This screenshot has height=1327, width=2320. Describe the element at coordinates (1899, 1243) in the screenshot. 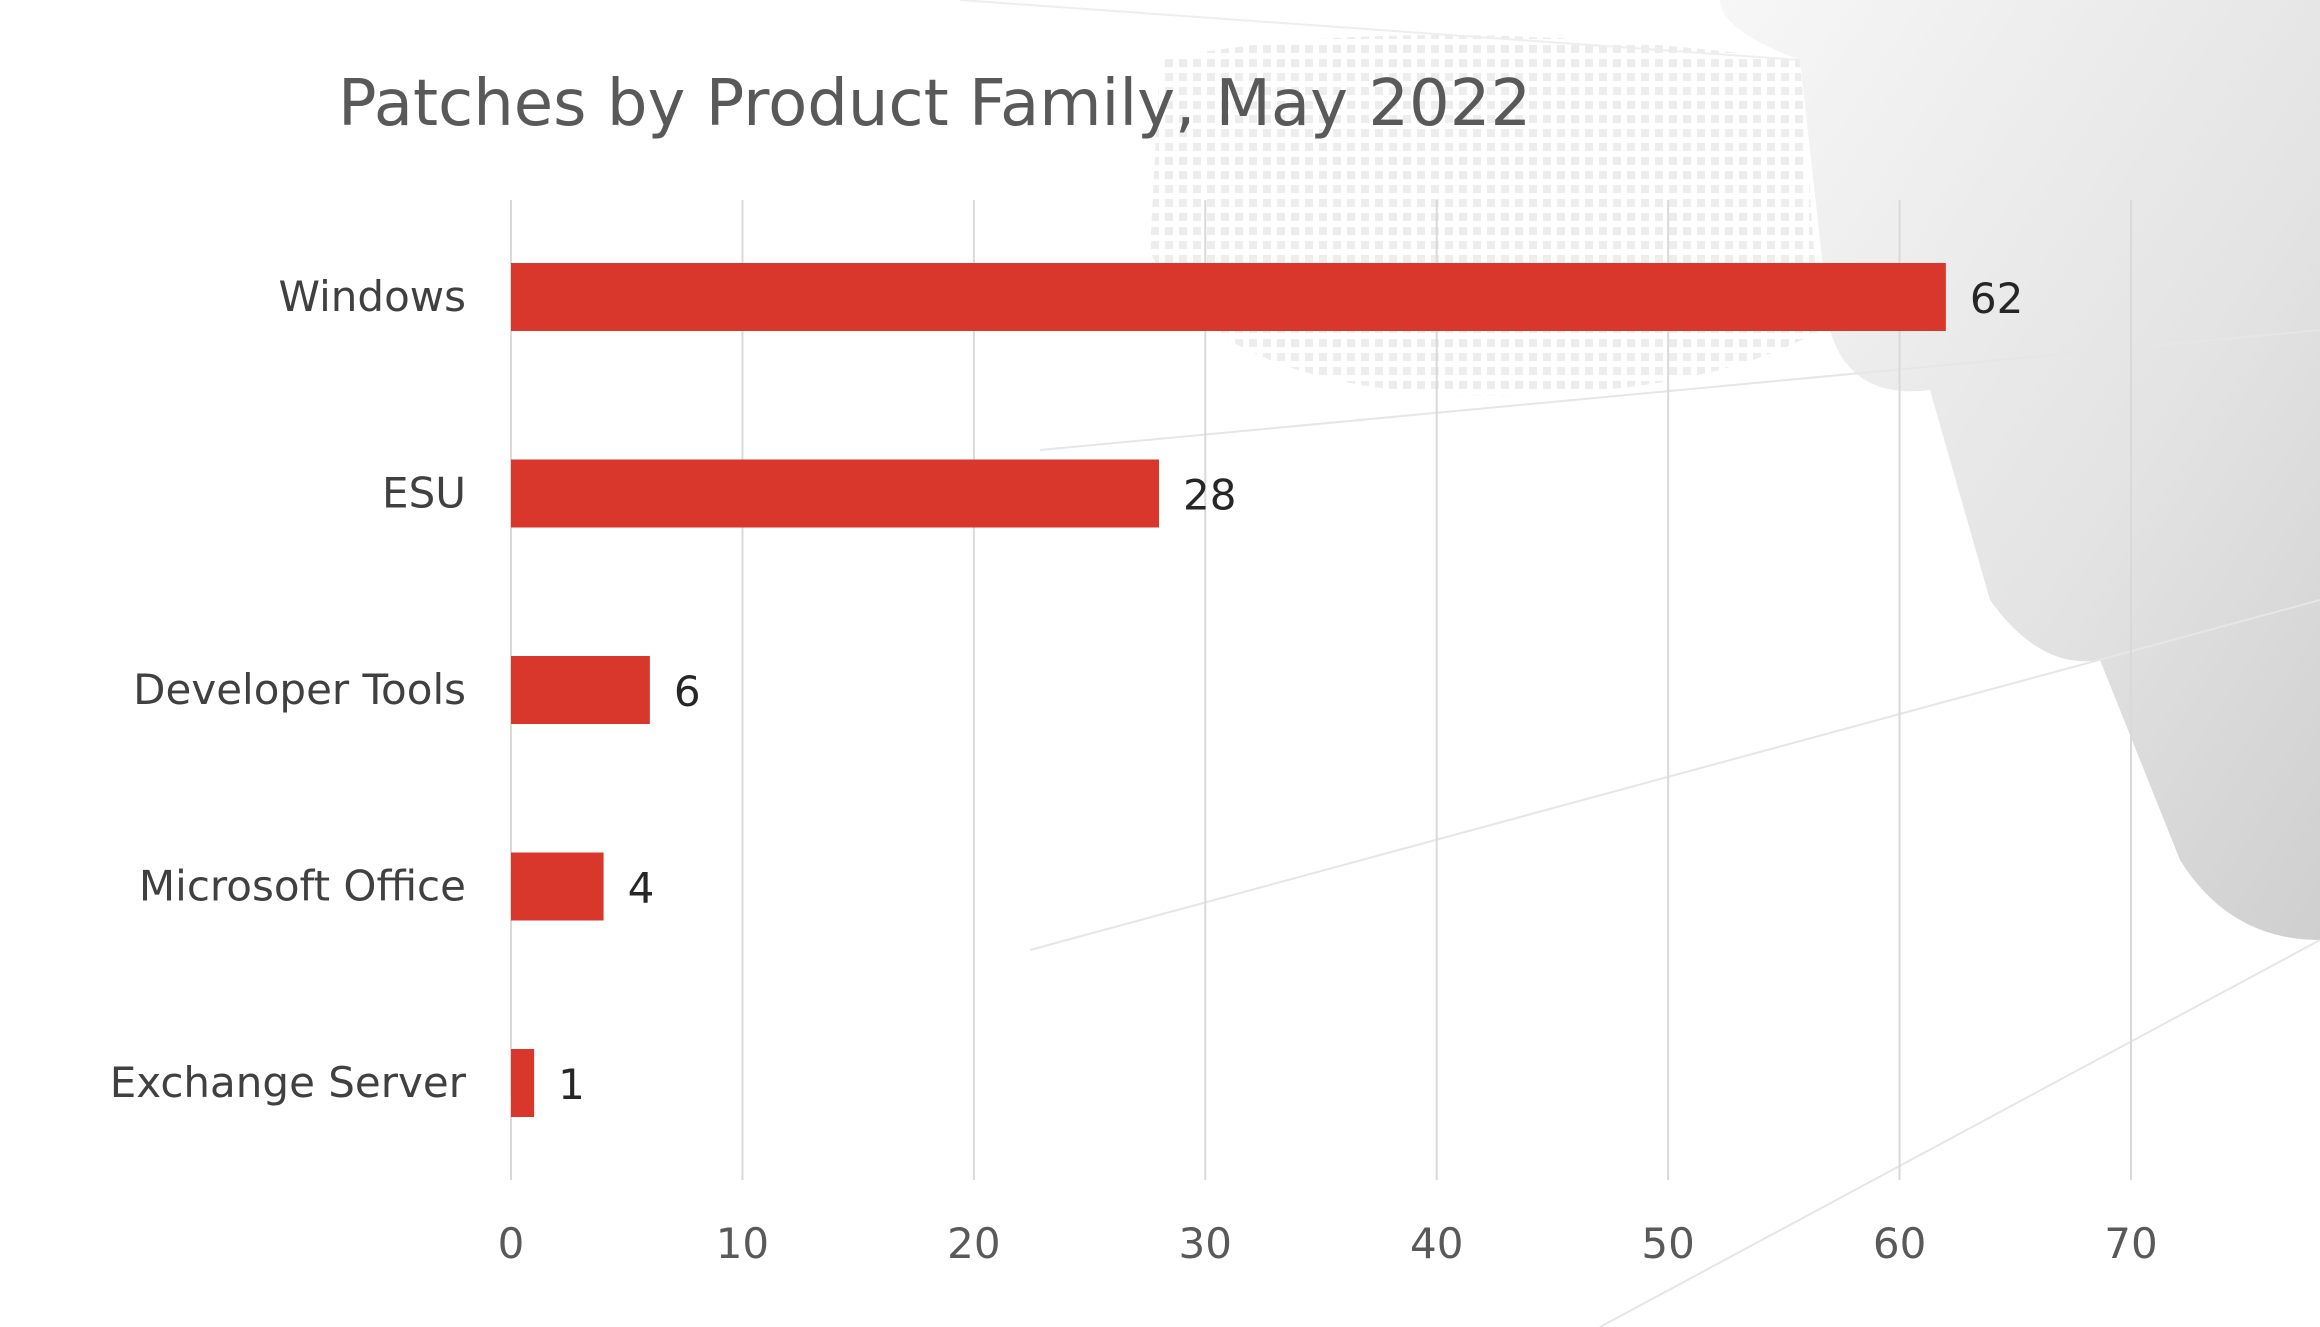

I see `x-tick-label: 60` at that location.